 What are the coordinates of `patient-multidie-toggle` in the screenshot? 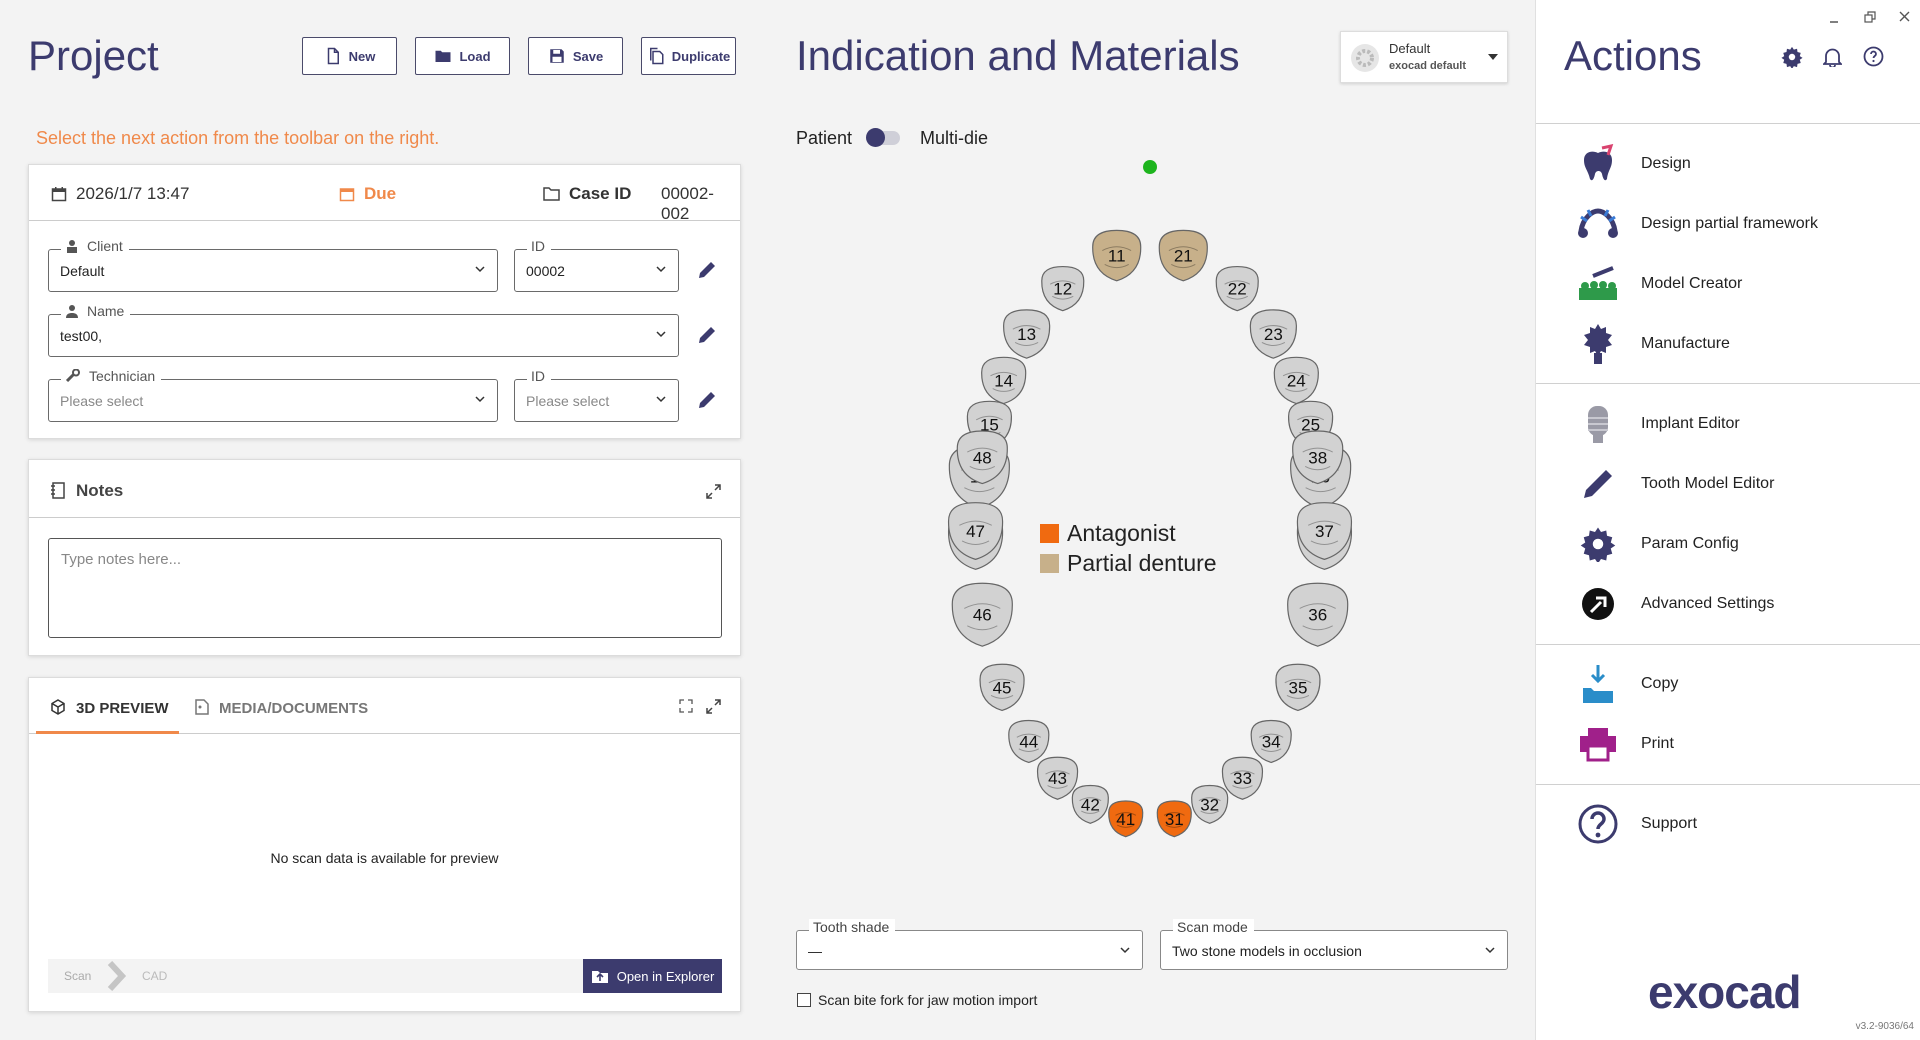 It's located at (883, 137).